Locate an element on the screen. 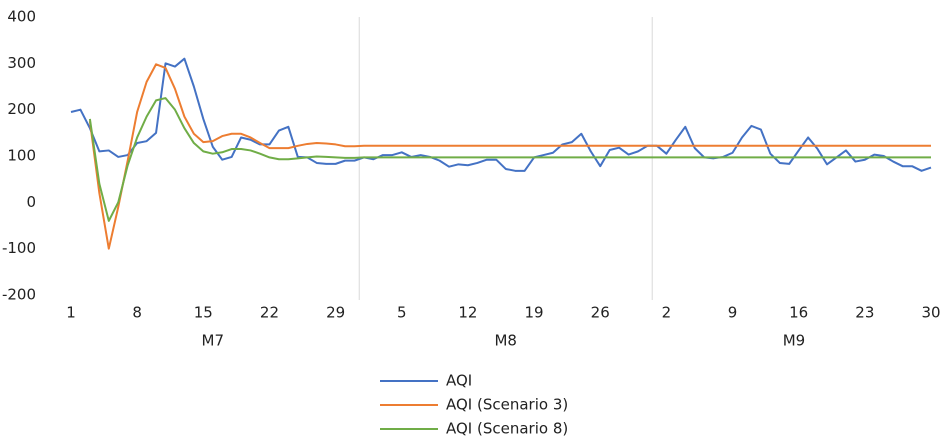  y-tick-label: 100 is located at coordinates (21, 156).